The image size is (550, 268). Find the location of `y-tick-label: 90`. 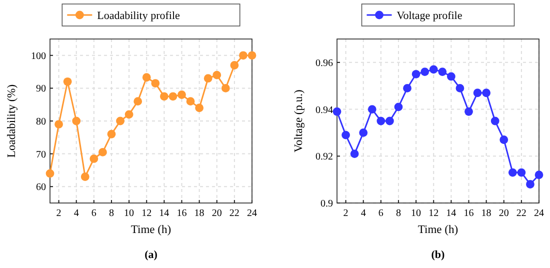

y-tick-label: 90 is located at coordinates (41, 89).